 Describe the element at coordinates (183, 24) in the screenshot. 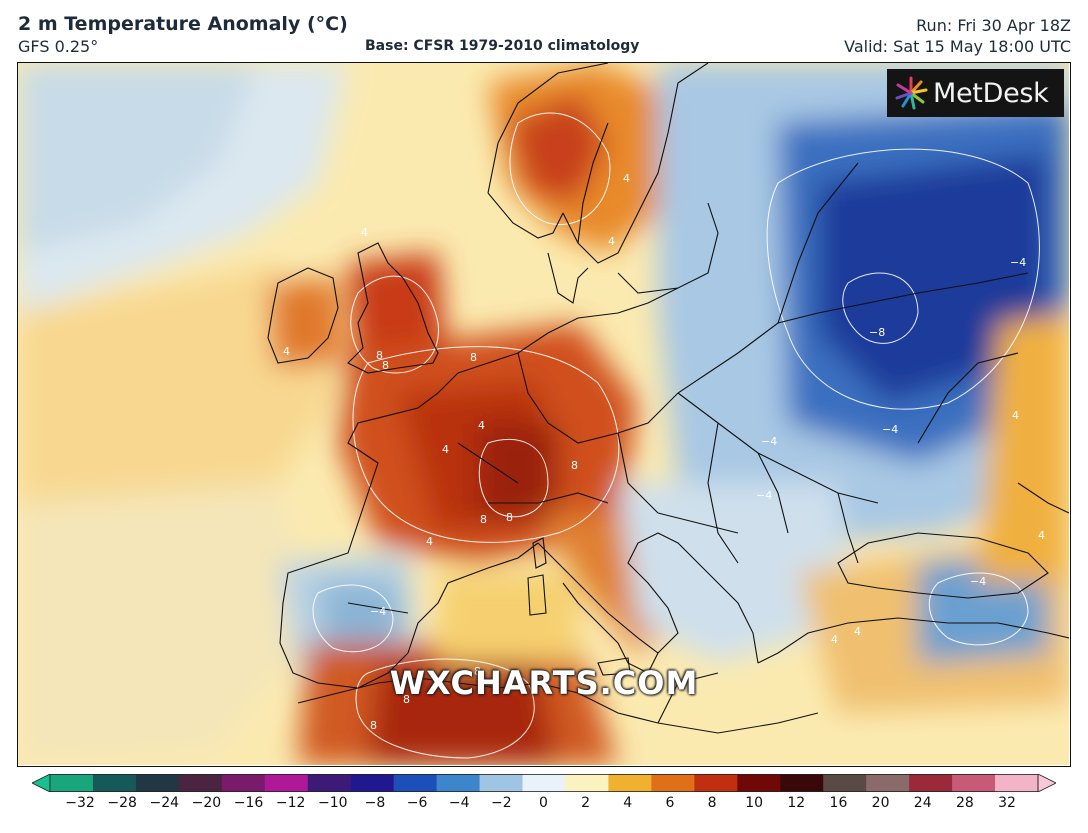

I see `map-title: 2 m Temperature Anomaly (°C)` at that location.